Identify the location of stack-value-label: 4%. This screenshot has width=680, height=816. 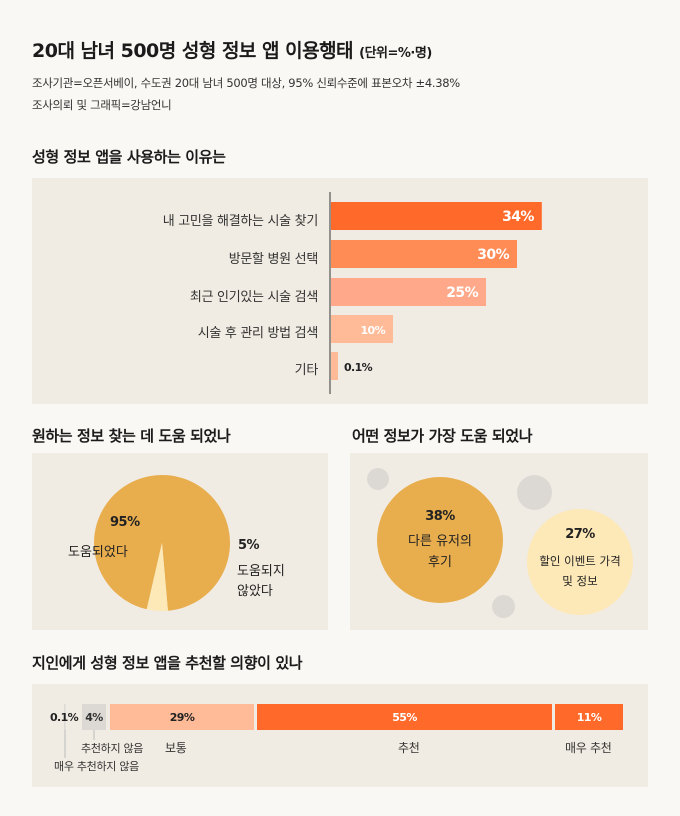
(94, 717).